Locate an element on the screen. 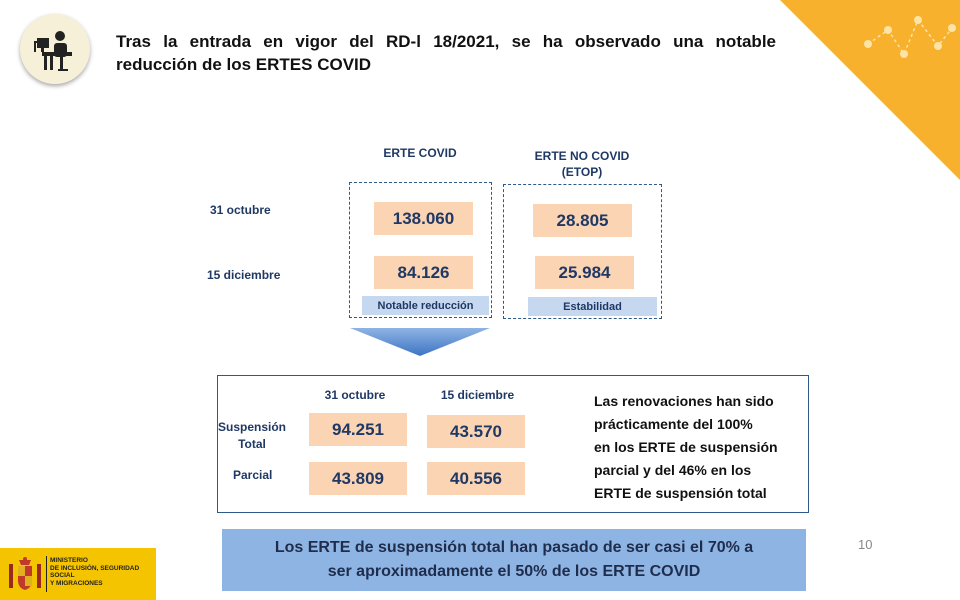  person-at-desk-icon is located at coordinates (53, 51).